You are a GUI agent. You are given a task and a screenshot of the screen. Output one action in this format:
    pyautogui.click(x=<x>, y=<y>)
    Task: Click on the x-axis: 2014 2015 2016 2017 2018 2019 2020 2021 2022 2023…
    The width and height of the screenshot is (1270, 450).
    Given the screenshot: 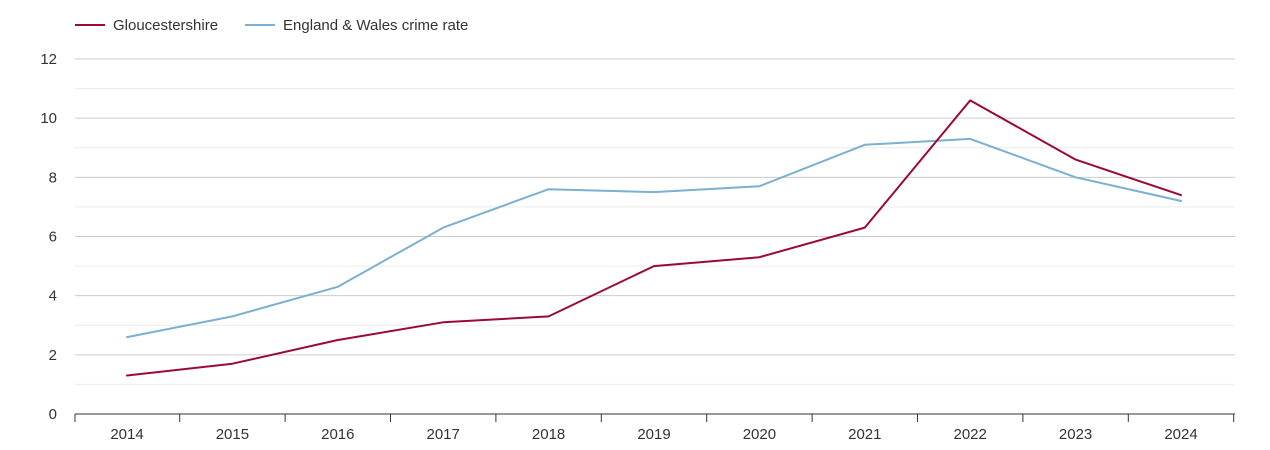 What is the action you would take?
    pyautogui.click(x=654, y=428)
    